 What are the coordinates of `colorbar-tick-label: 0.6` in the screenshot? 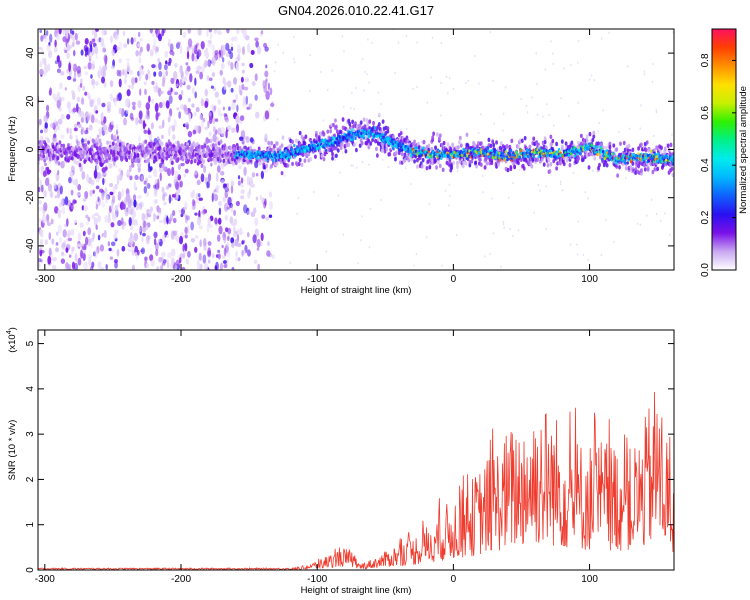 It's located at (705, 112).